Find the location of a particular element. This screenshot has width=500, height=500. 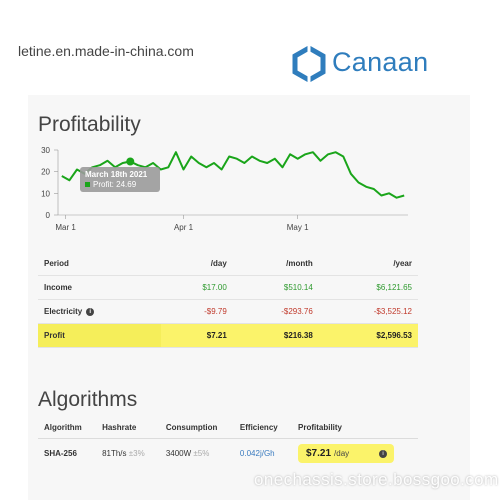

col-efficiency: Efficiency is located at coordinates (262, 427).